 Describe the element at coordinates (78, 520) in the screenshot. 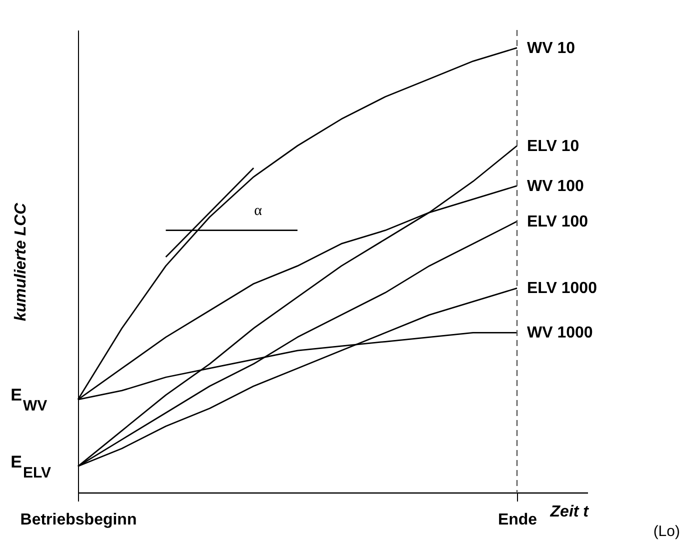

I see `x-tick-label: Betriebsbeginn` at that location.